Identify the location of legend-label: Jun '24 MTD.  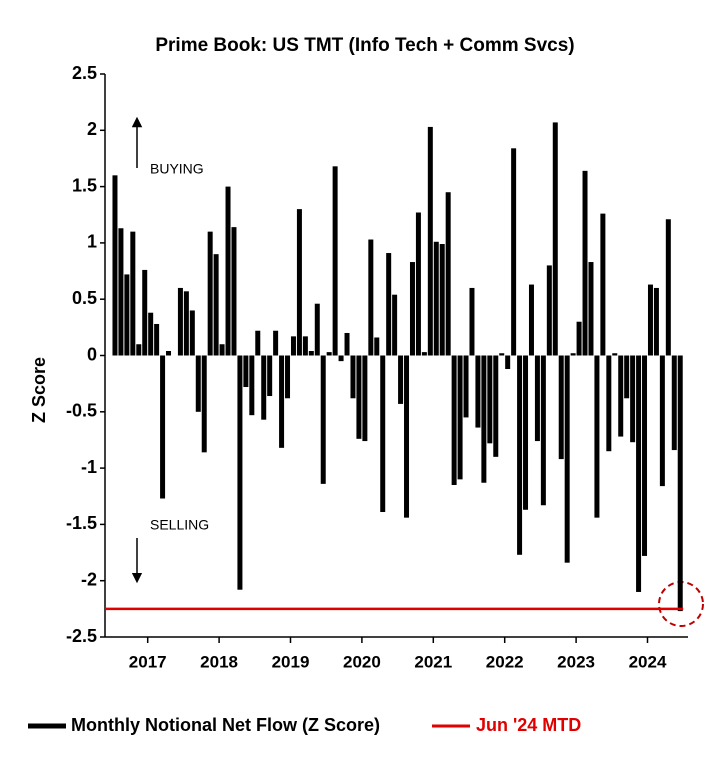
(528, 725).